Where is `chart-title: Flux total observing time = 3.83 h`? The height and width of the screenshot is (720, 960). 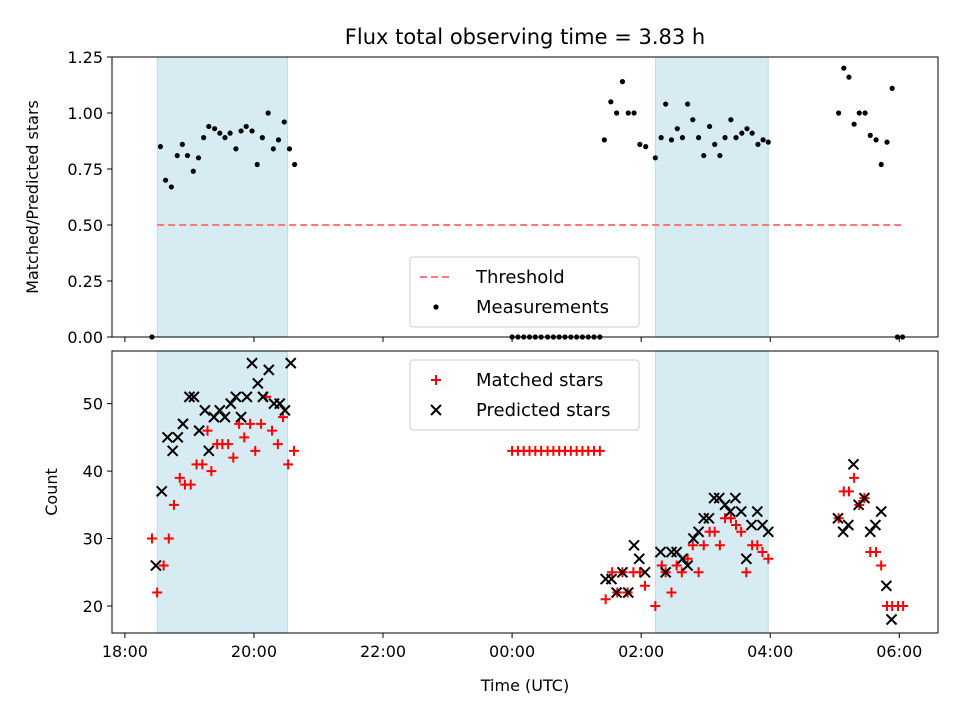
chart-title: Flux total observing time = 3.83 h is located at coordinates (525, 37).